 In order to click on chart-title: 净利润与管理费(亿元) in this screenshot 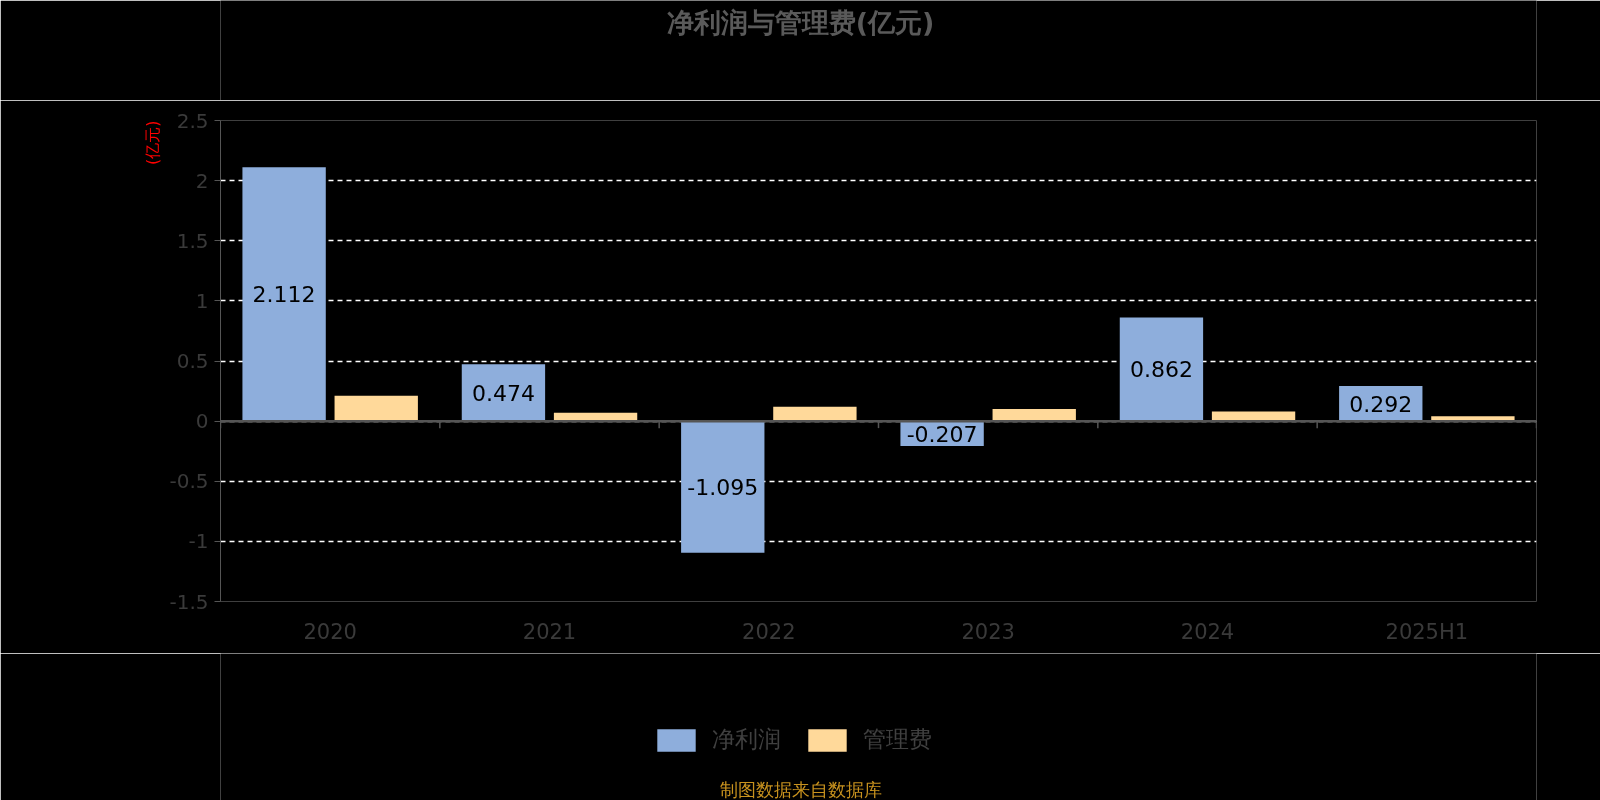, I will do `click(800, 22)`.